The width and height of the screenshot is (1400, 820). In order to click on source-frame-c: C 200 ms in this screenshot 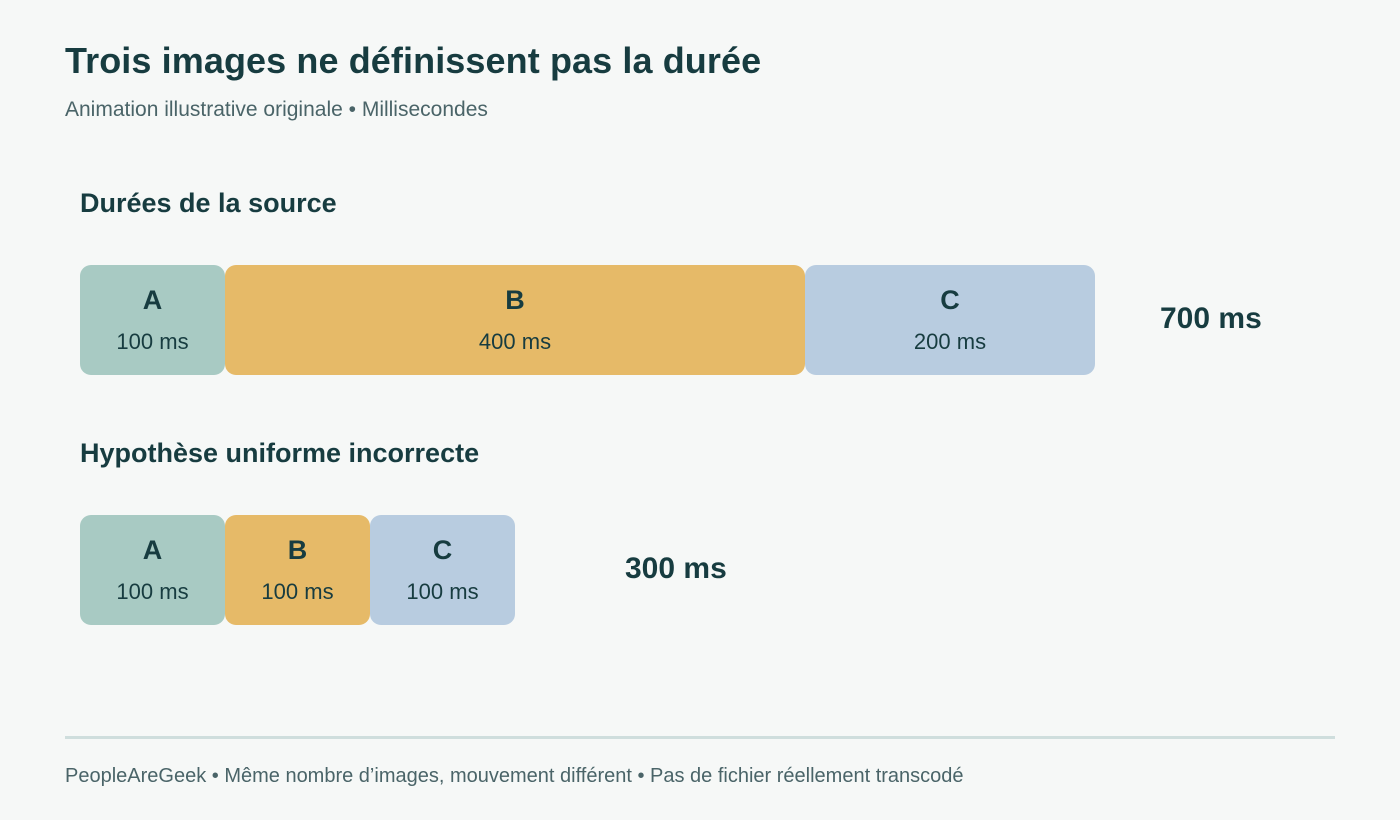, I will do `click(950, 320)`.